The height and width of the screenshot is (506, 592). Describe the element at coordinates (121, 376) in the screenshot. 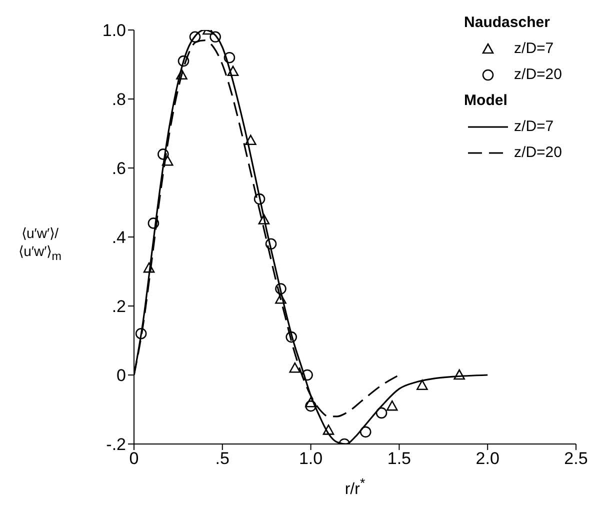

I see `y-tick-label: 0` at that location.